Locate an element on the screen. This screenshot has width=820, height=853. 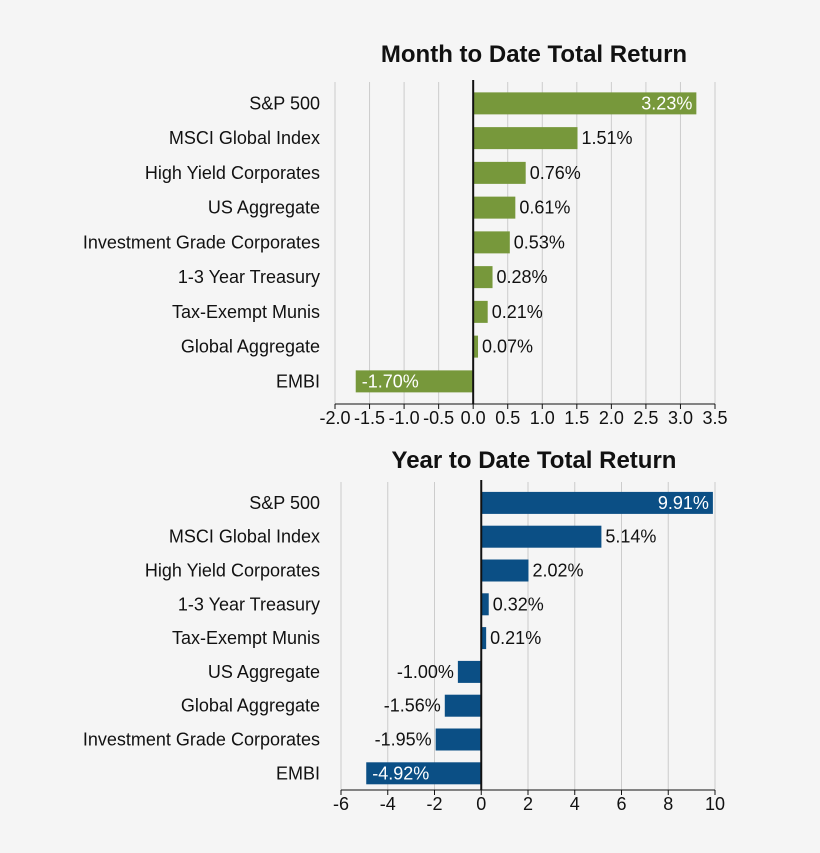
year-chart-title: Year to Date Total Return is located at coordinates (534, 460).